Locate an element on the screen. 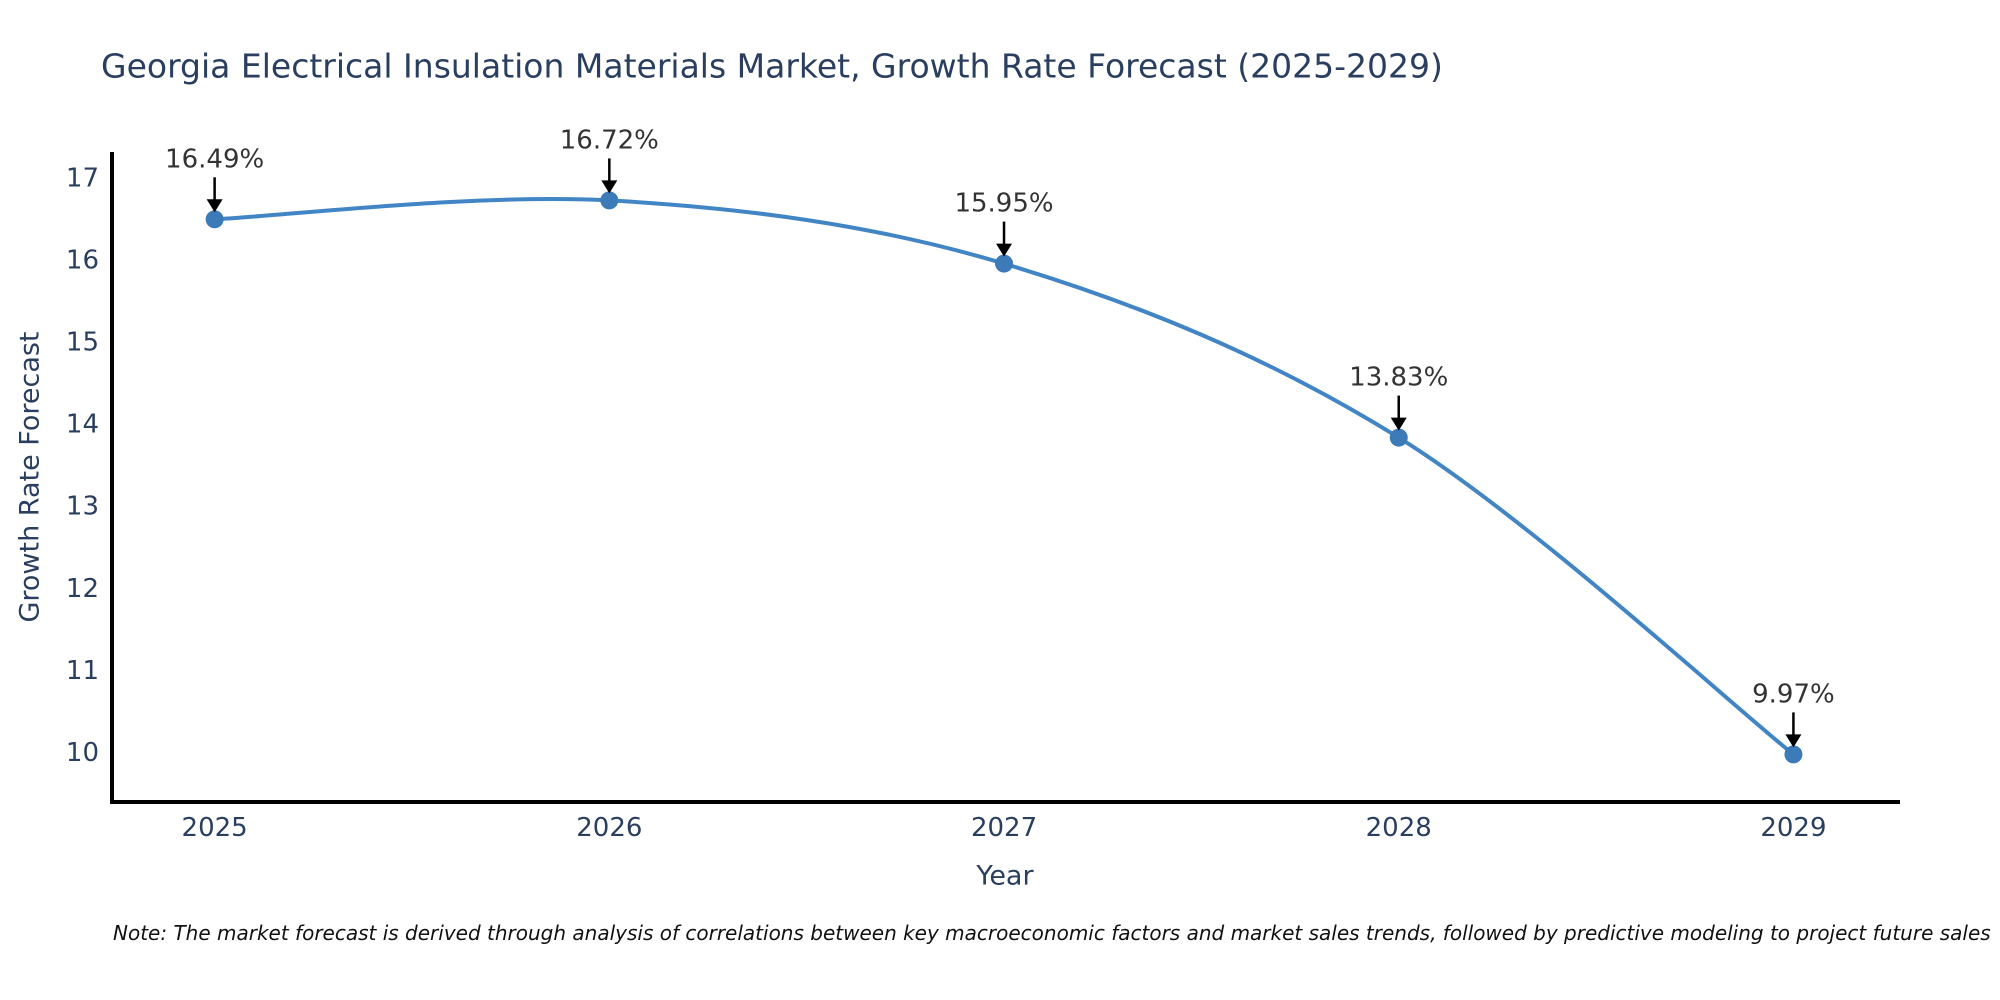  annotation-label: 9.97% is located at coordinates (1793, 694).